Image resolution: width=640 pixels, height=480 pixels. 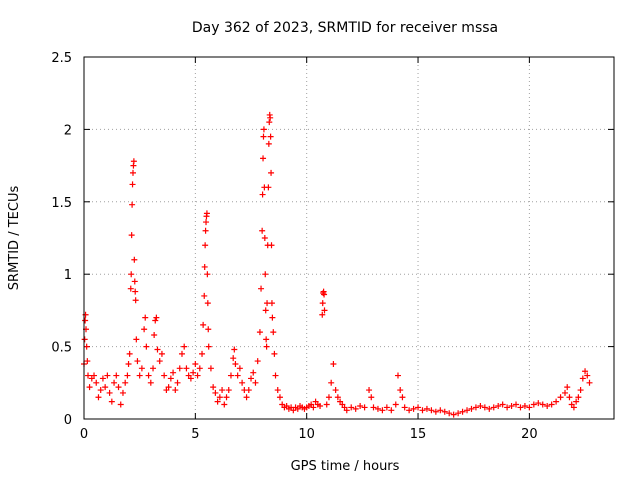 I want to click on x-tick-label: 15, so click(x=418, y=434).